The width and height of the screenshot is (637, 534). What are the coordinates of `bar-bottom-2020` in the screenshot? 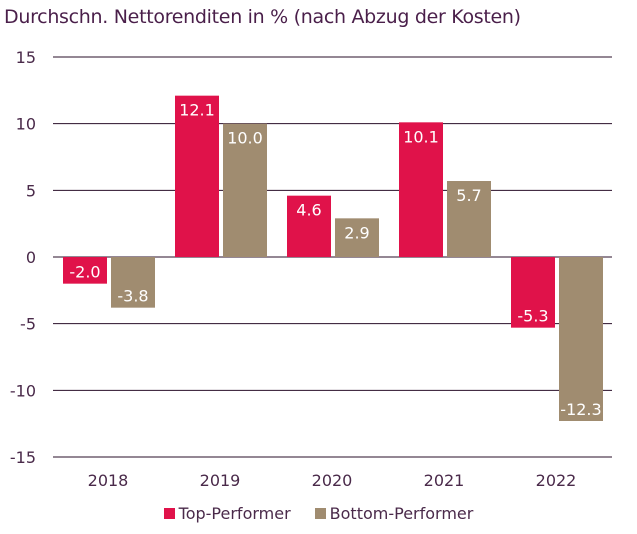 It's located at (357, 237).